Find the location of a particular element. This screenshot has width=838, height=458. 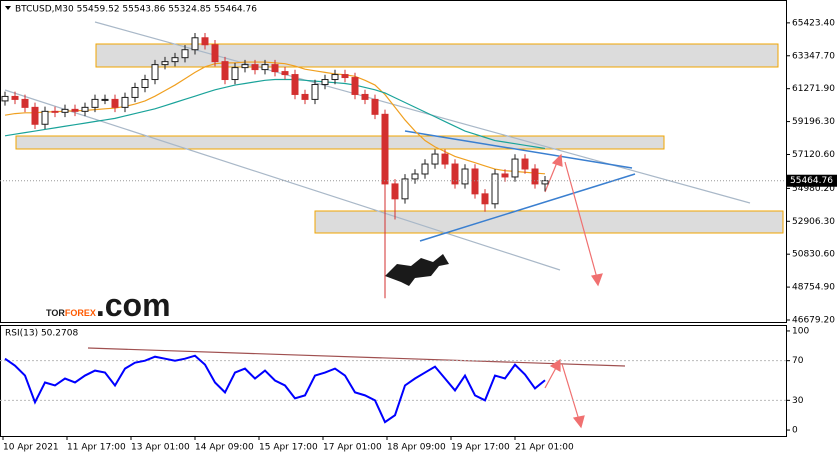

y-tick-label: 63347.70 is located at coordinates (813, 56).